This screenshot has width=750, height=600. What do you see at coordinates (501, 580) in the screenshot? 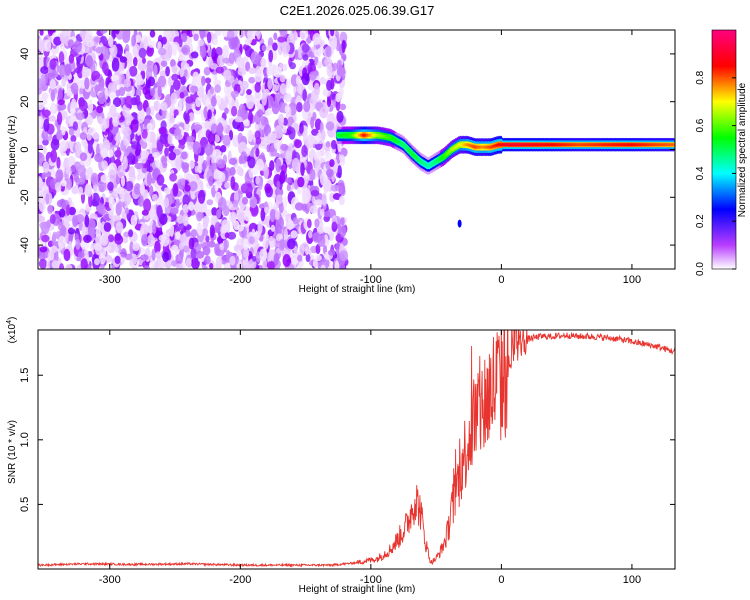
I see `snr-x-tick-label: 0` at bounding box center [501, 580].